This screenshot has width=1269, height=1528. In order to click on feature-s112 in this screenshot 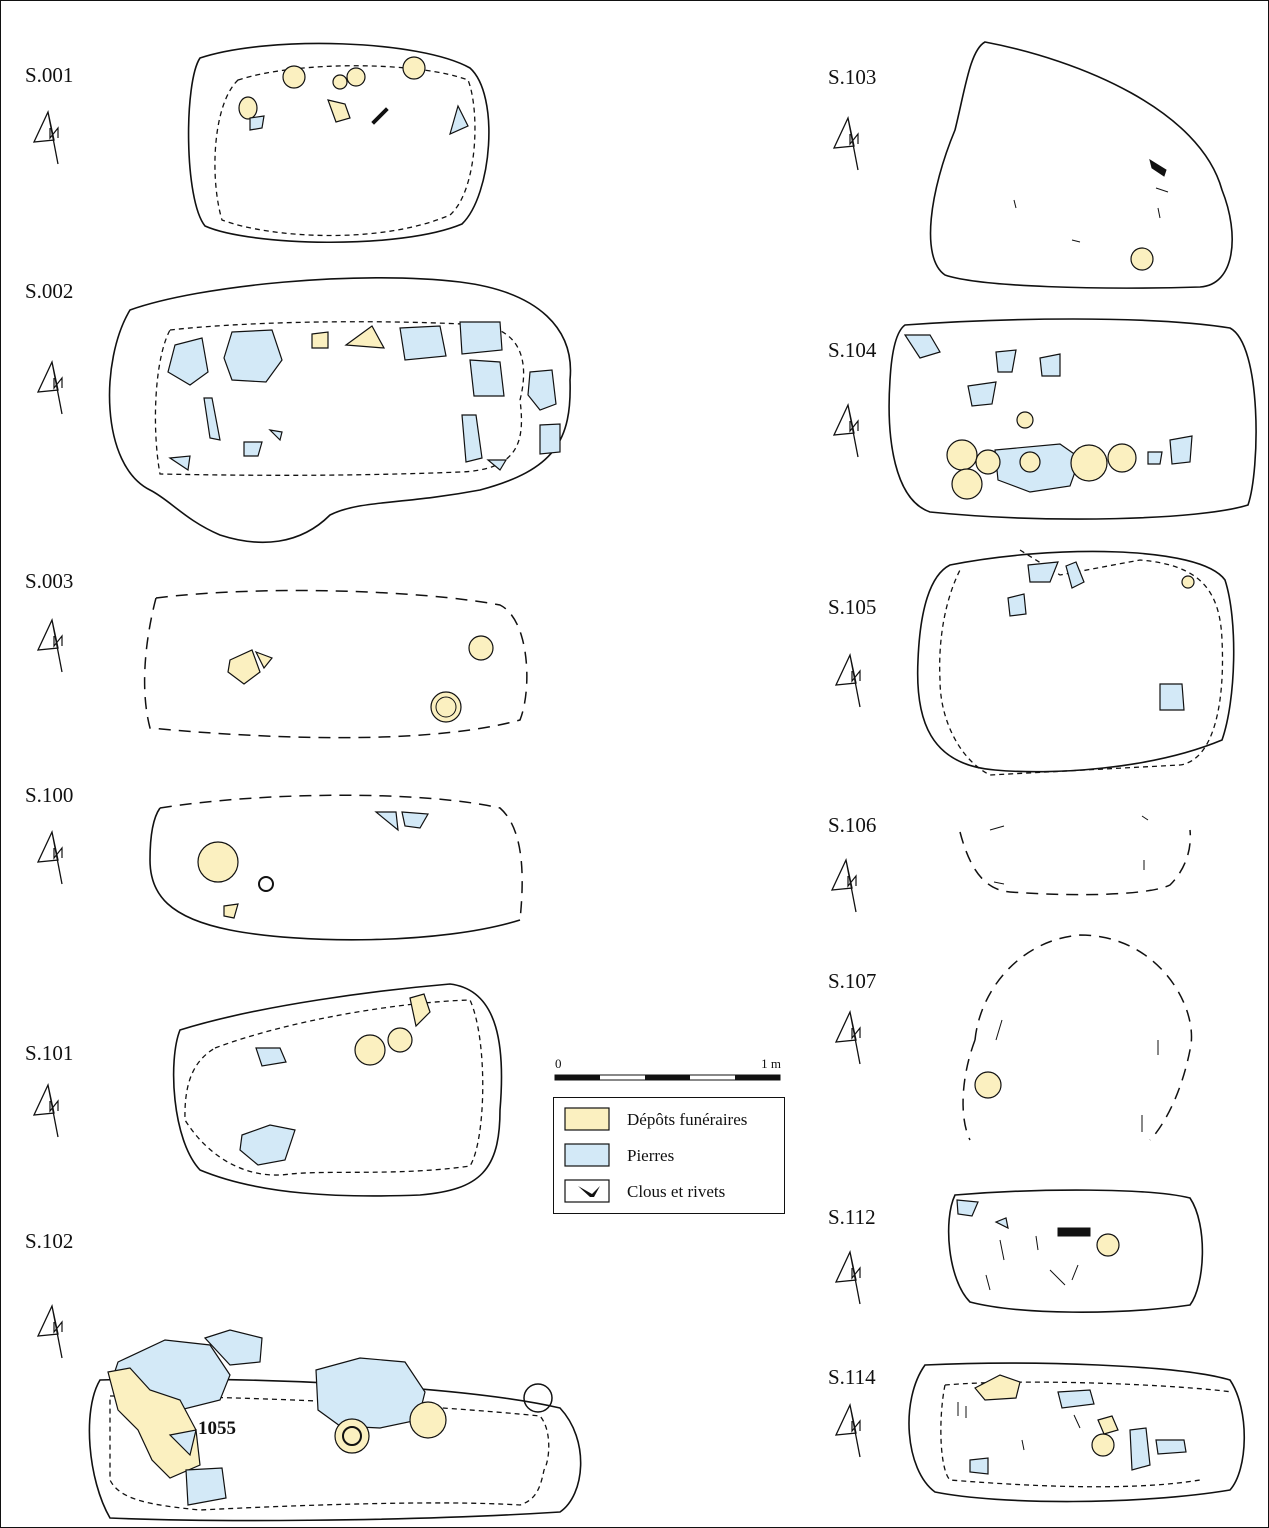, I will do `click(1075, 1251)`.